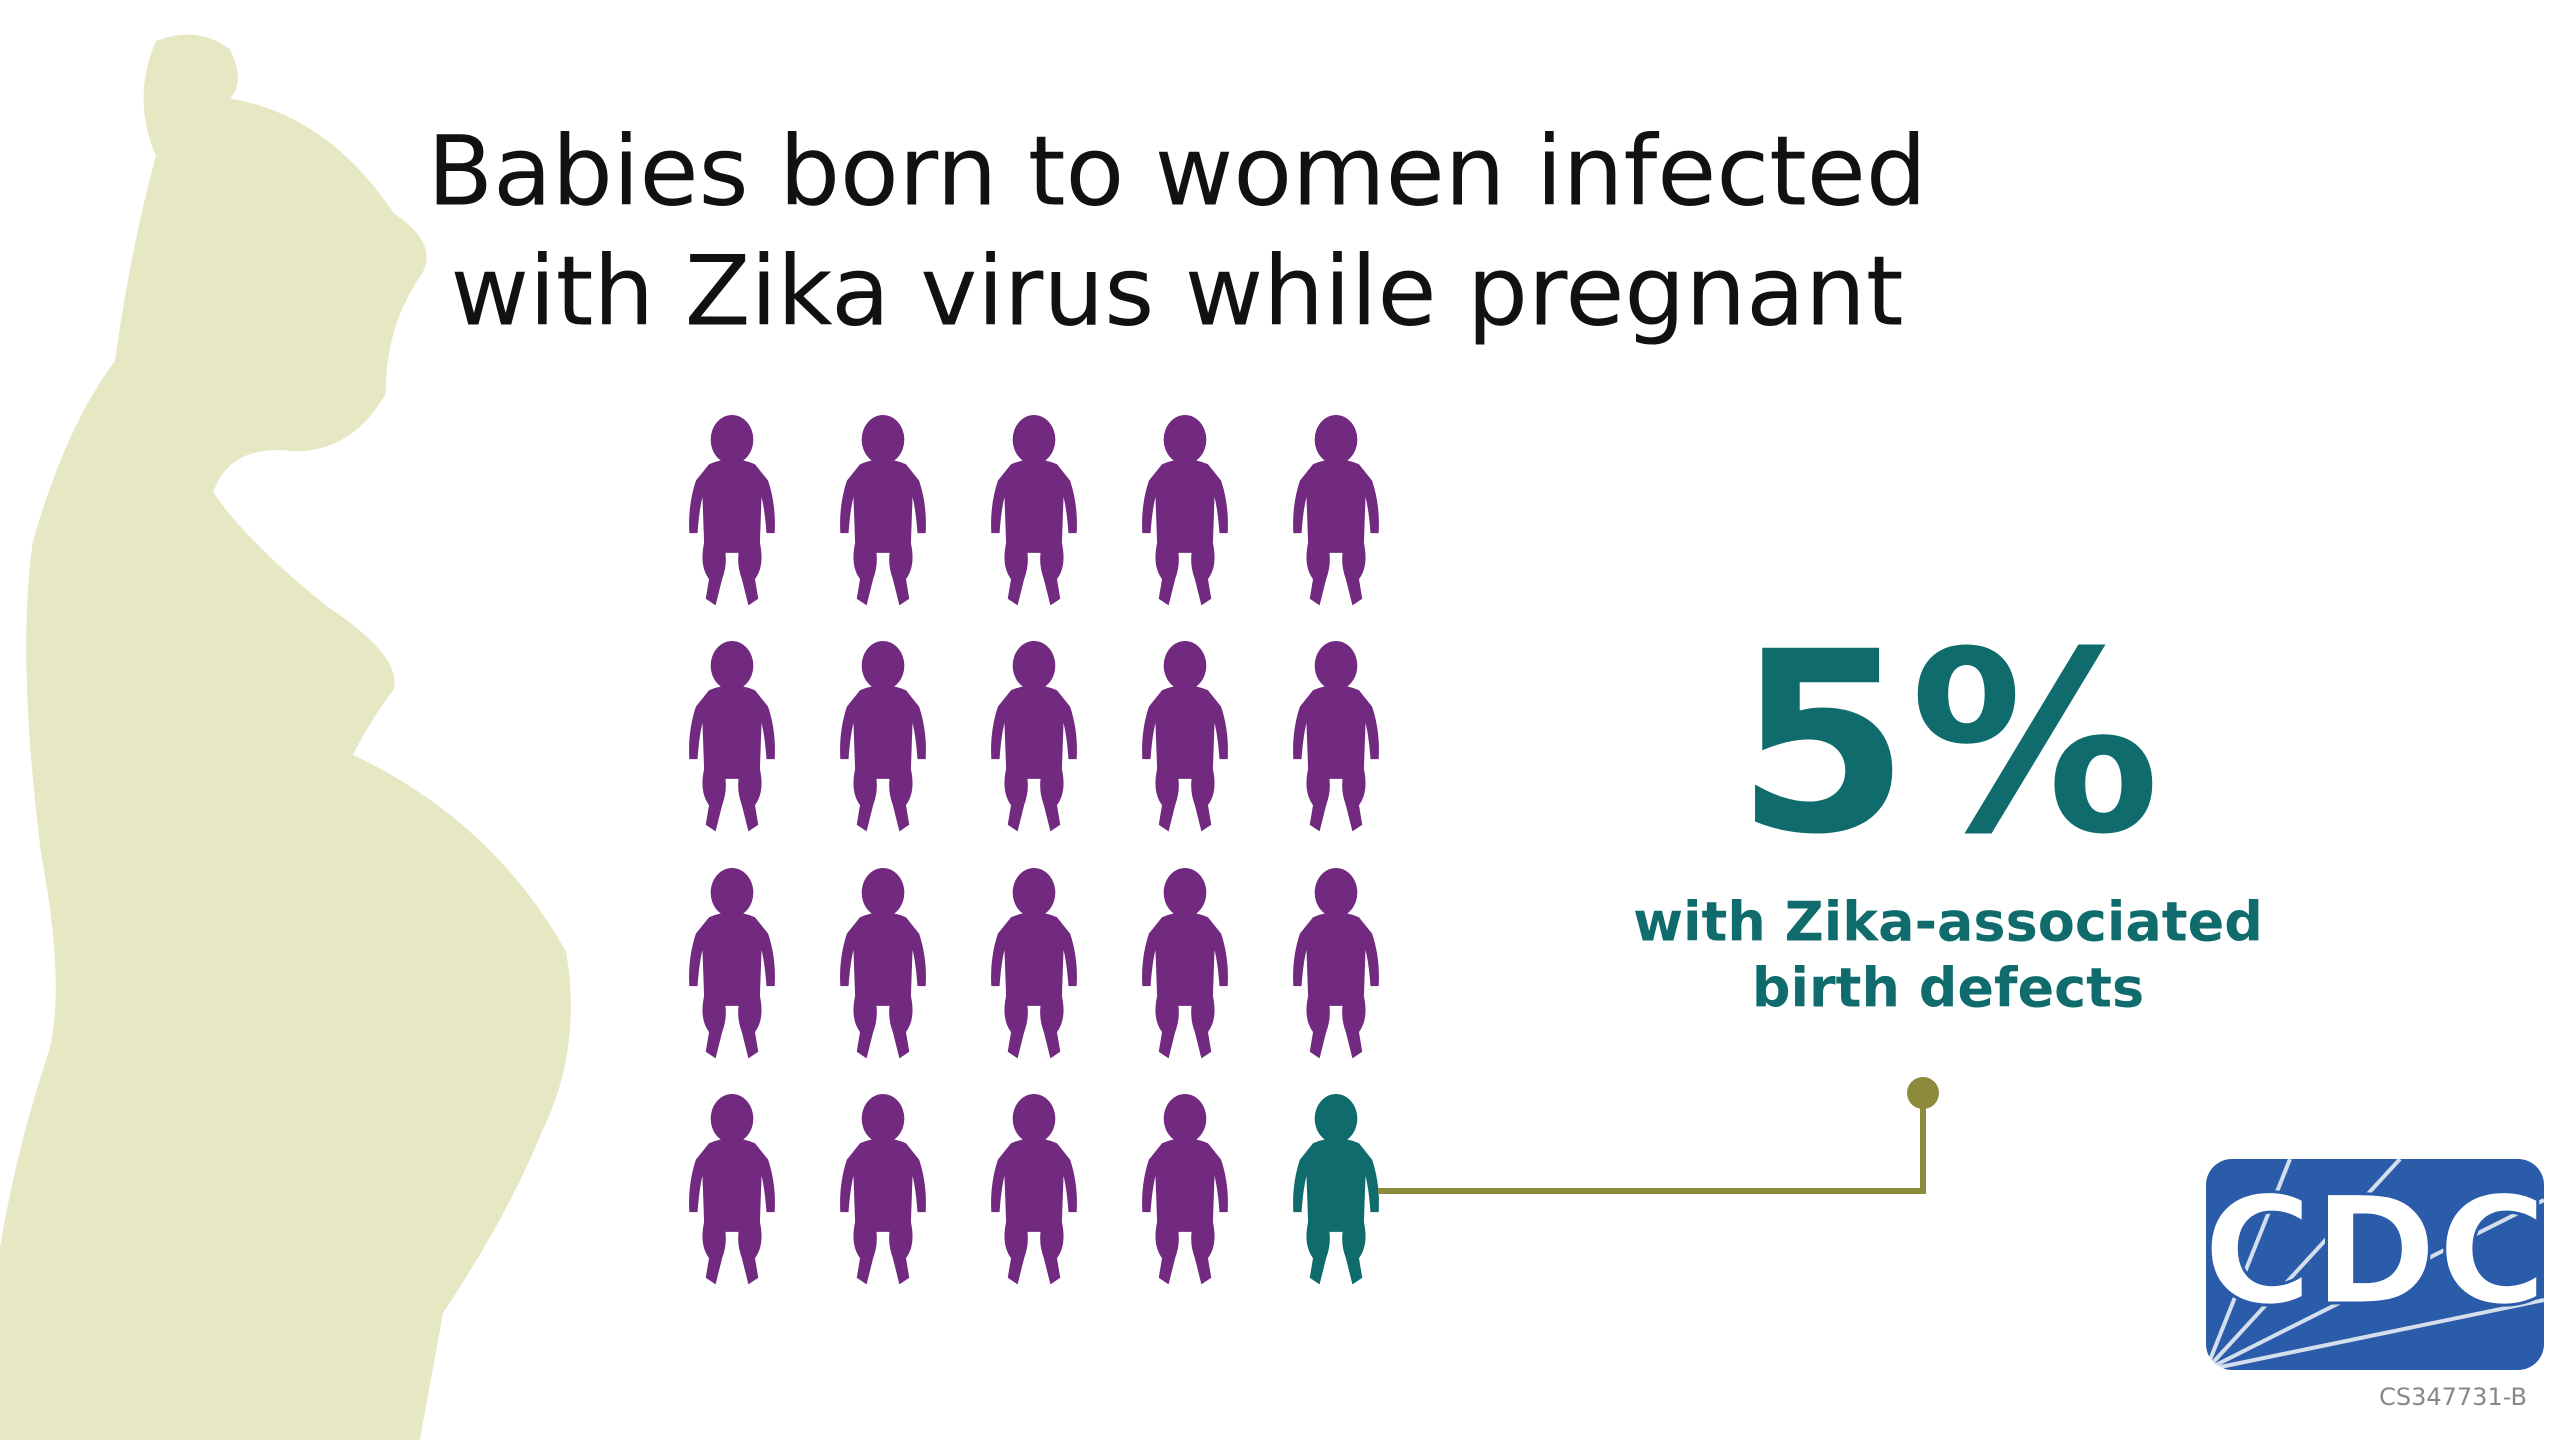 This screenshot has width=2560, height=1440. Describe the element at coordinates (1948, 922) in the screenshot. I see `stat-caption: with Zika-associated` at that location.